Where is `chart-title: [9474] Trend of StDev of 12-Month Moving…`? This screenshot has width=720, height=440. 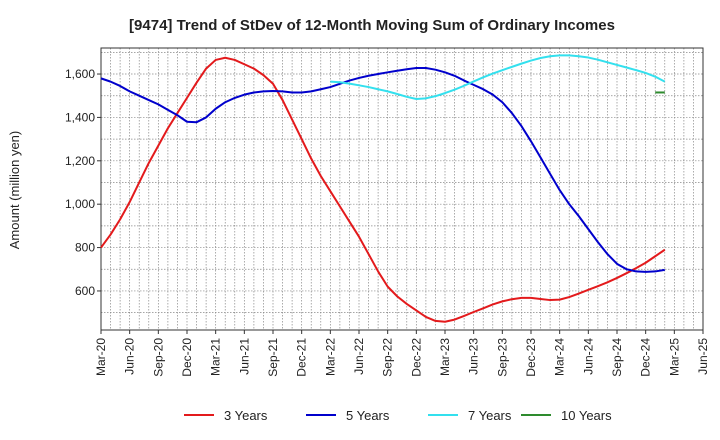 chart-title: [9474] Trend of StDev of 12-Month Moving… is located at coordinates (372, 25).